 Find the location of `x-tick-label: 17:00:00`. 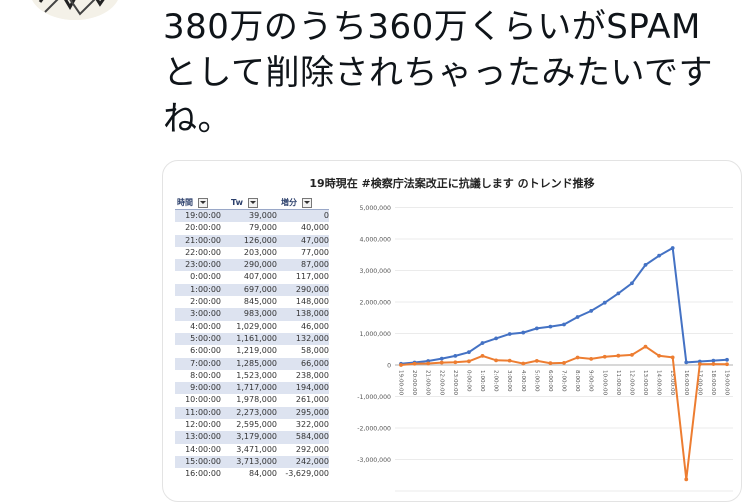

x-tick-label: 17:00:00 is located at coordinates (699, 383).